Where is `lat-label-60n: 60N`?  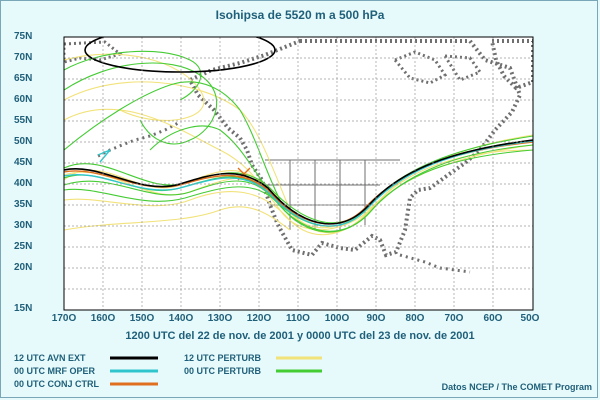
lat-label-60n: 60N is located at coordinates (23, 99).